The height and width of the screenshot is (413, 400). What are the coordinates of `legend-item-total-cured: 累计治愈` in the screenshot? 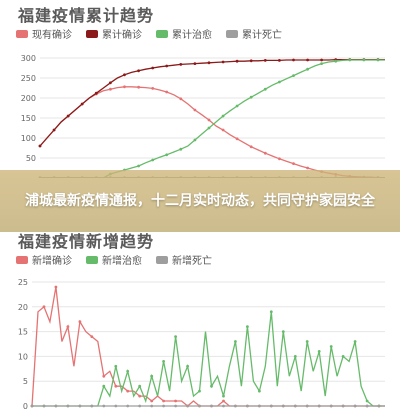 It's located at (184, 33).